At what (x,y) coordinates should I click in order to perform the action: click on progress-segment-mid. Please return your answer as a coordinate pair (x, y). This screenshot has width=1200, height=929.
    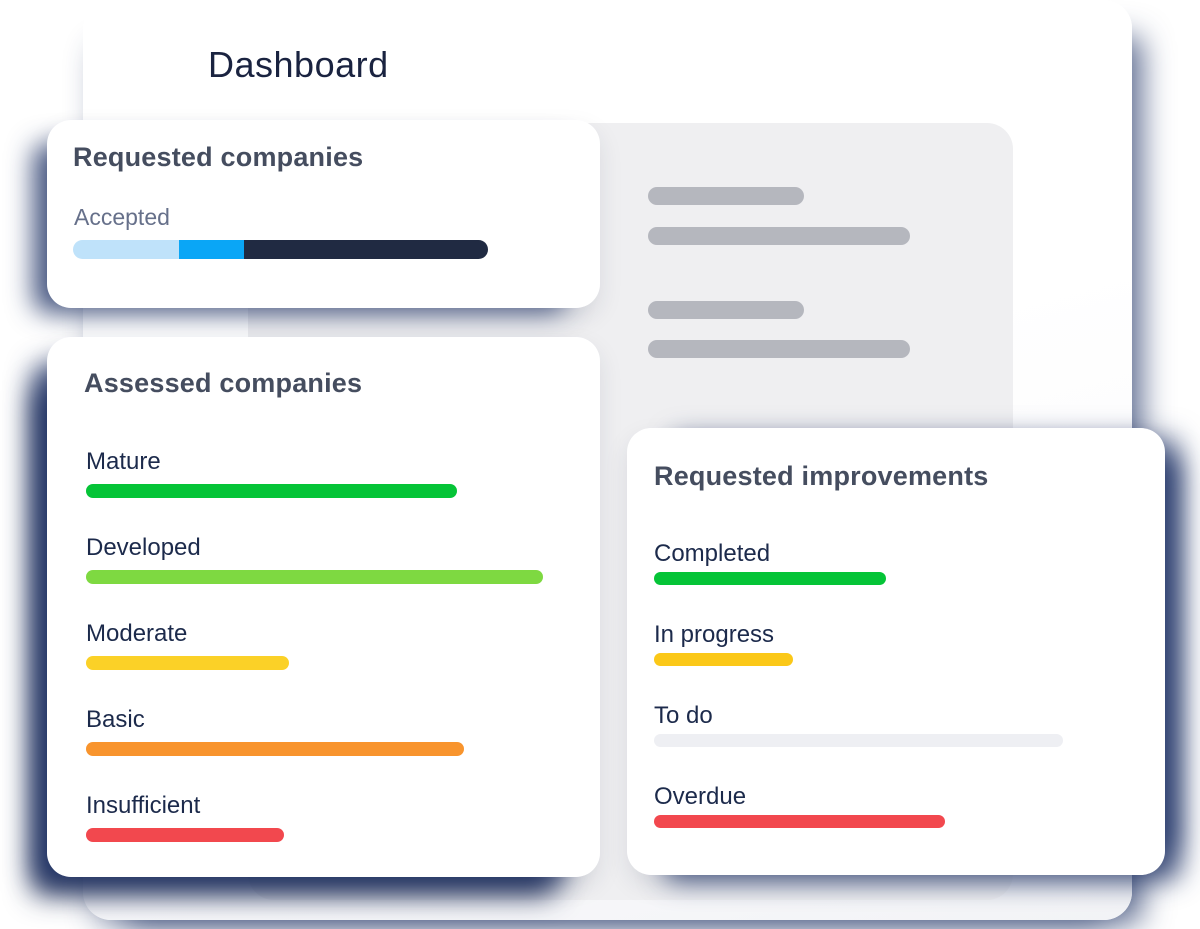
    Looking at the image, I should click on (211, 249).